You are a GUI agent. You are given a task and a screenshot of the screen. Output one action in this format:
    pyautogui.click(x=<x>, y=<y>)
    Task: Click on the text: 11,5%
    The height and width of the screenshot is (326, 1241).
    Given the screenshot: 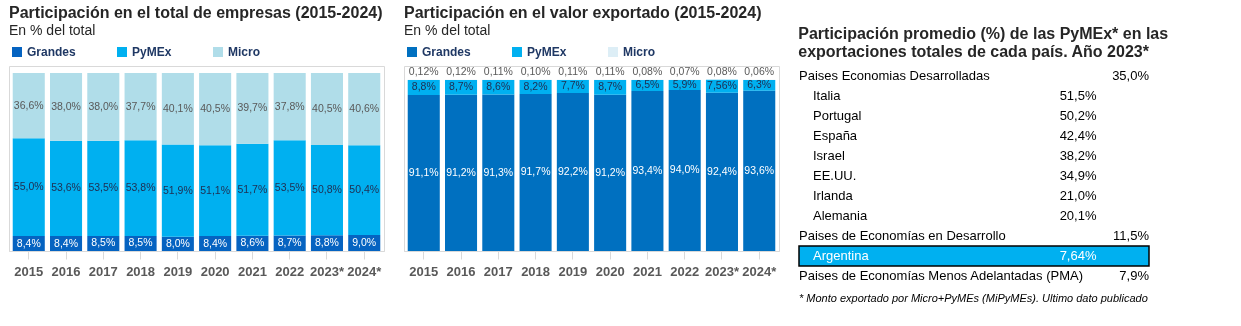 What is the action you would take?
    pyautogui.click(x=1131, y=235)
    